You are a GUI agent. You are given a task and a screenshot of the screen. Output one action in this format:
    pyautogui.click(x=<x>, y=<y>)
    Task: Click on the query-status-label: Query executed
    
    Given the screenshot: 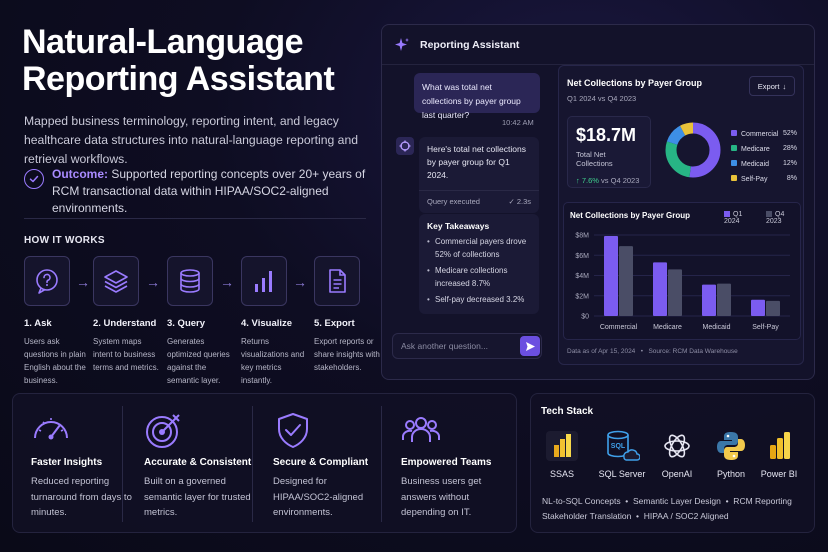 What is the action you would take?
    pyautogui.click(x=453, y=201)
    